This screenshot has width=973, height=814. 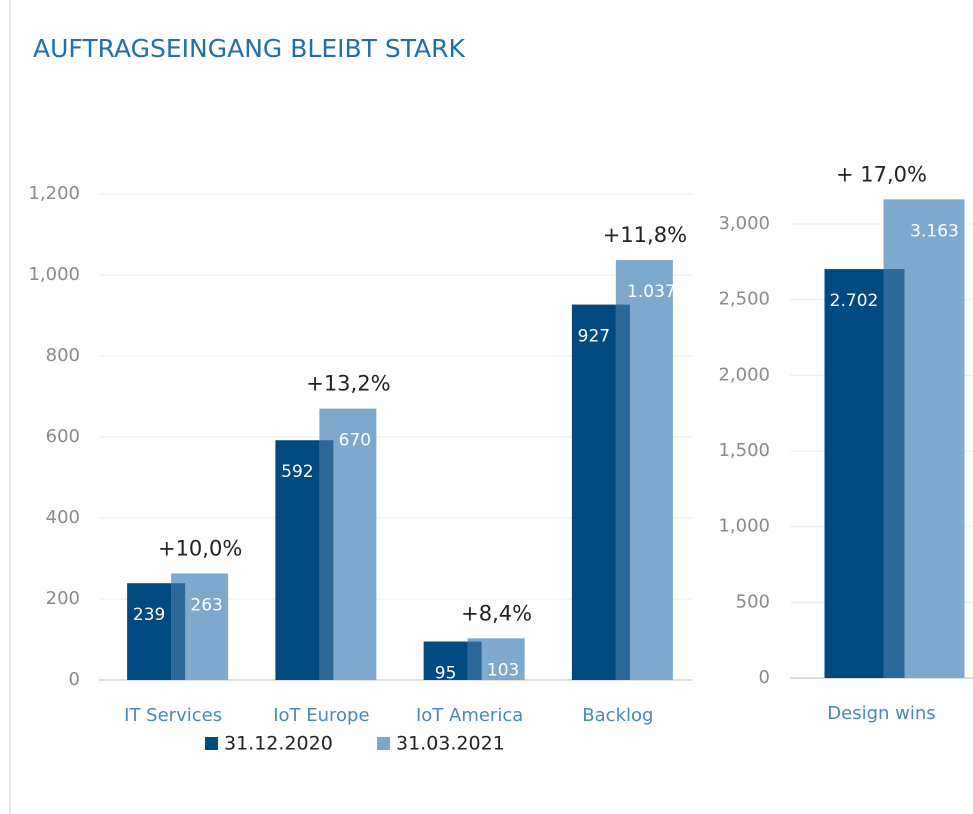 I want to click on growth-label: +10,0%, so click(x=200, y=548).